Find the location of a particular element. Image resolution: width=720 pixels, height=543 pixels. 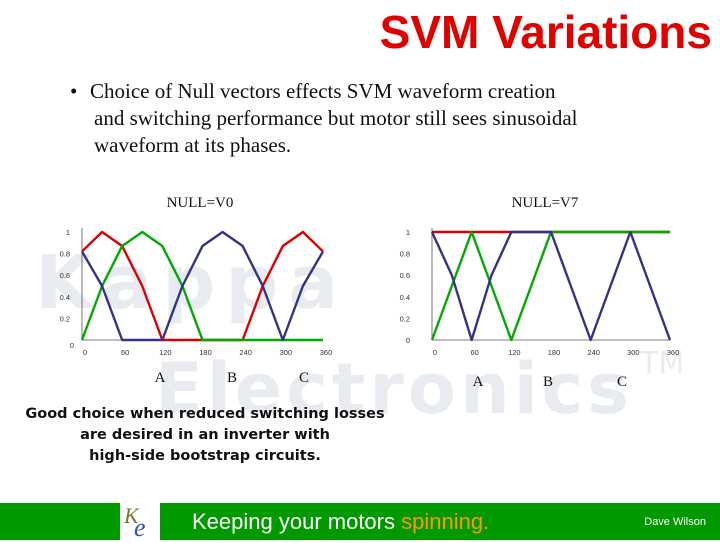

chart-1-y-tick-label: 0.2 is located at coordinates (65, 318).